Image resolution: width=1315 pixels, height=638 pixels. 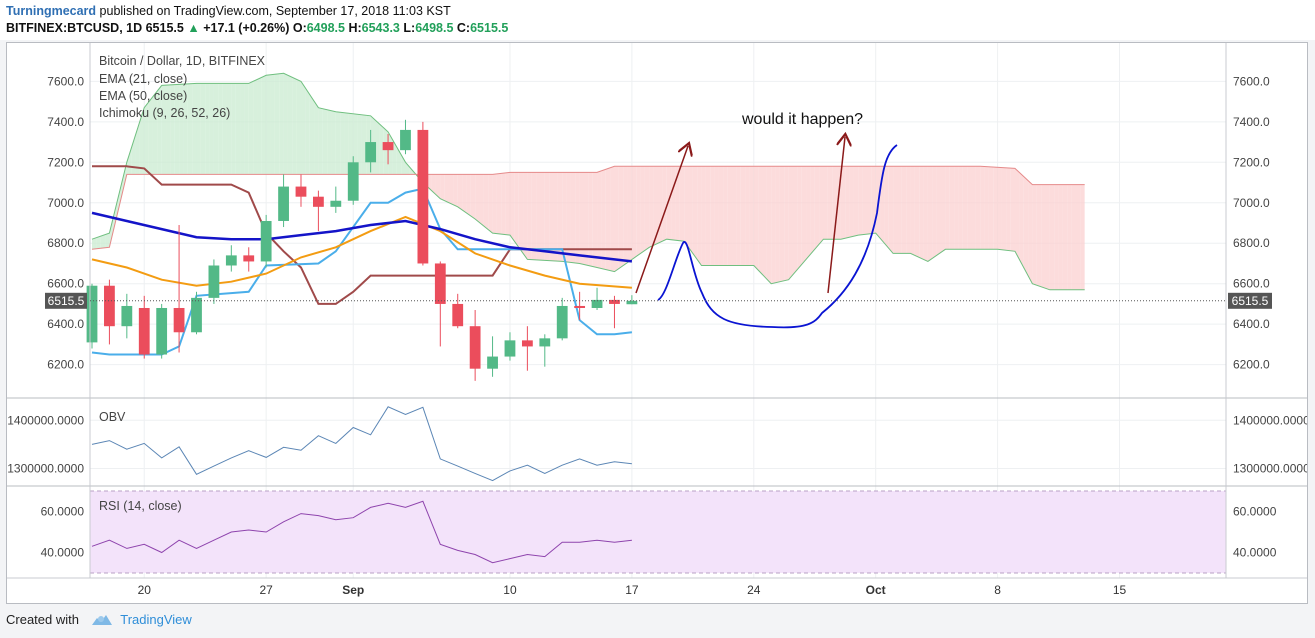 I want to click on y-tick-label-left: 6400.0, so click(x=65, y=324).